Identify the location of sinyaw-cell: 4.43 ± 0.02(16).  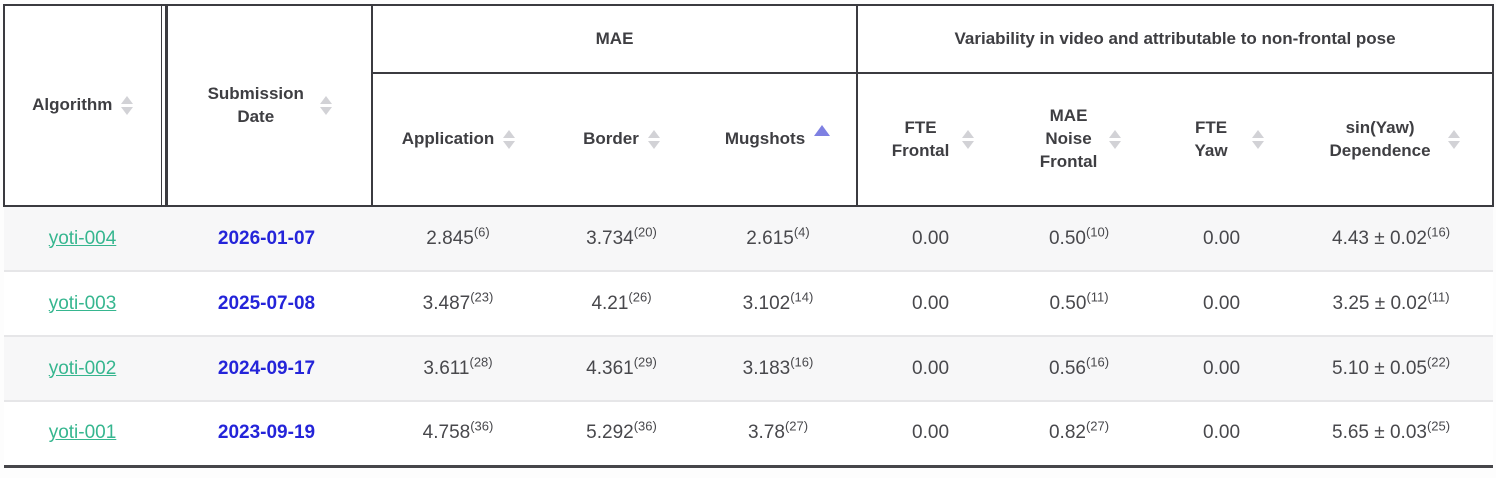
(1391, 239).